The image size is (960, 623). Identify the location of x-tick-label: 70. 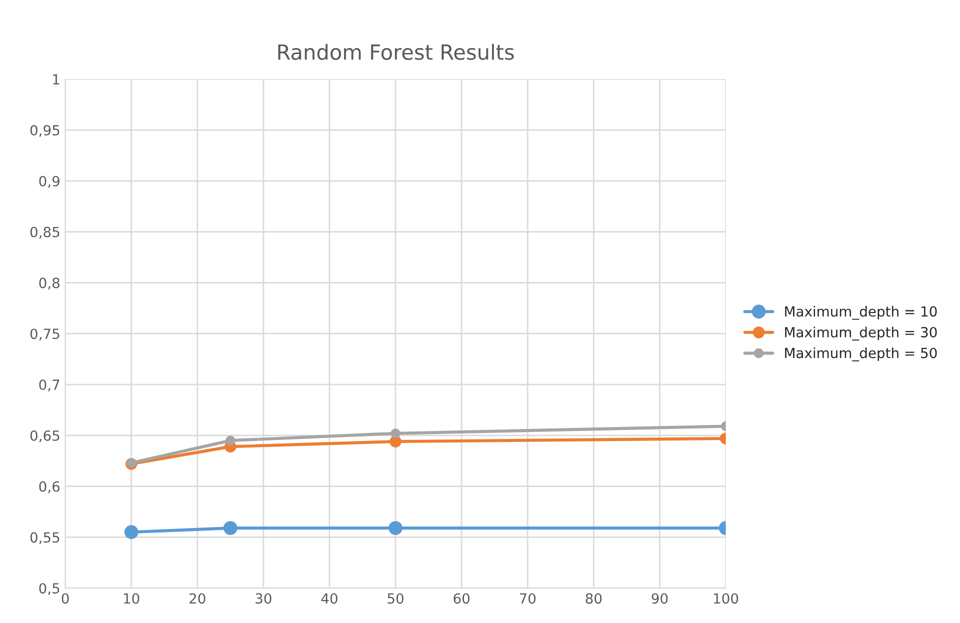
(528, 598).